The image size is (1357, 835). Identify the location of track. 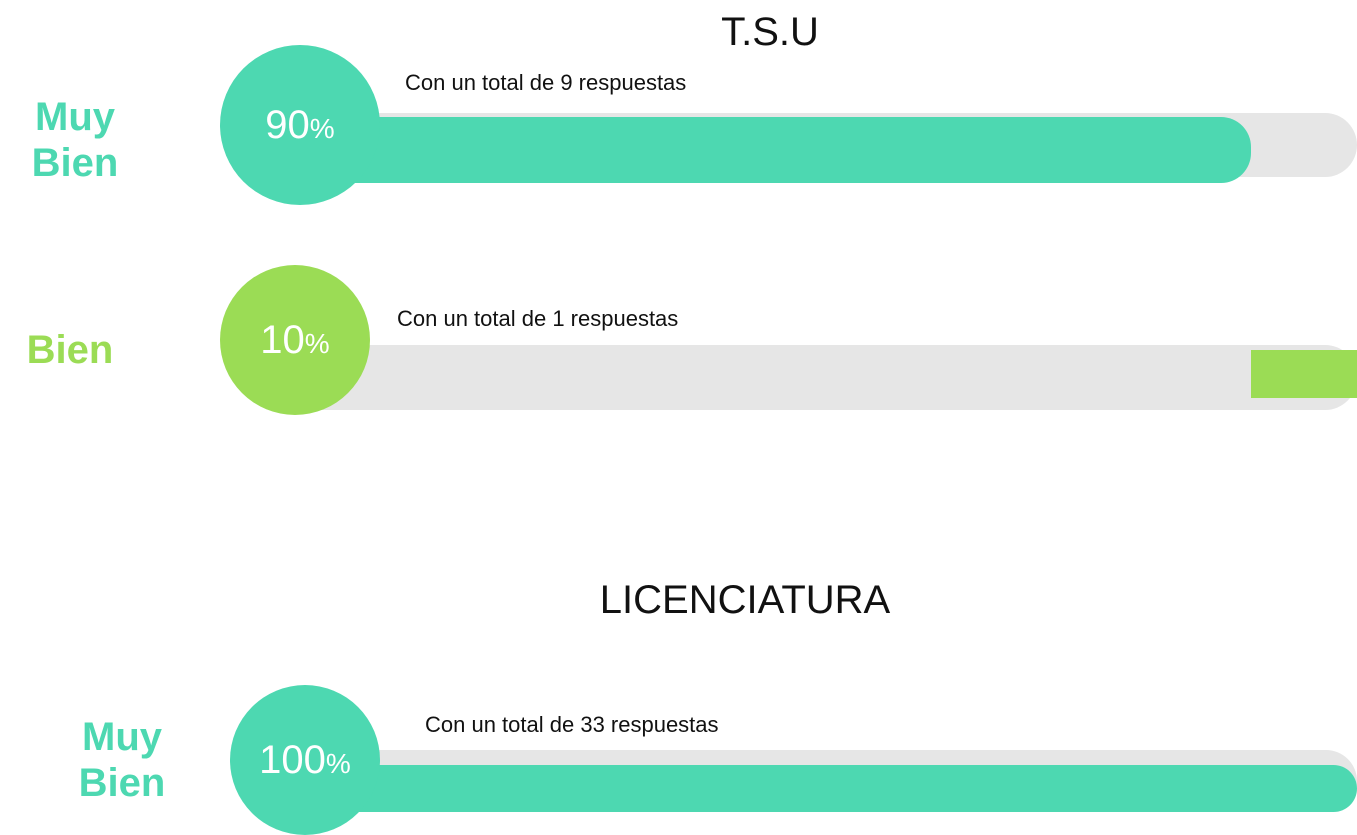
(828, 377).